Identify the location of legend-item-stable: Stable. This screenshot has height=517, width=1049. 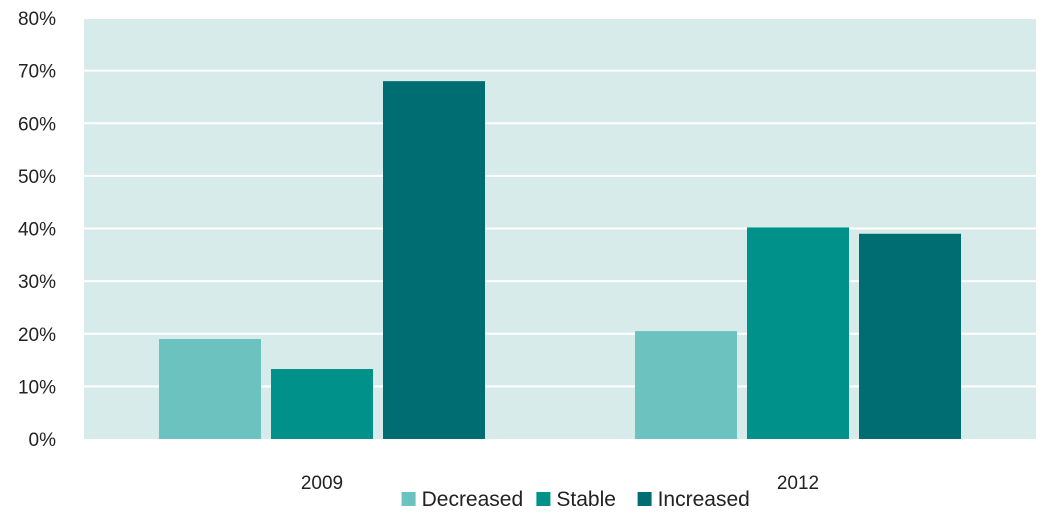
(576, 499).